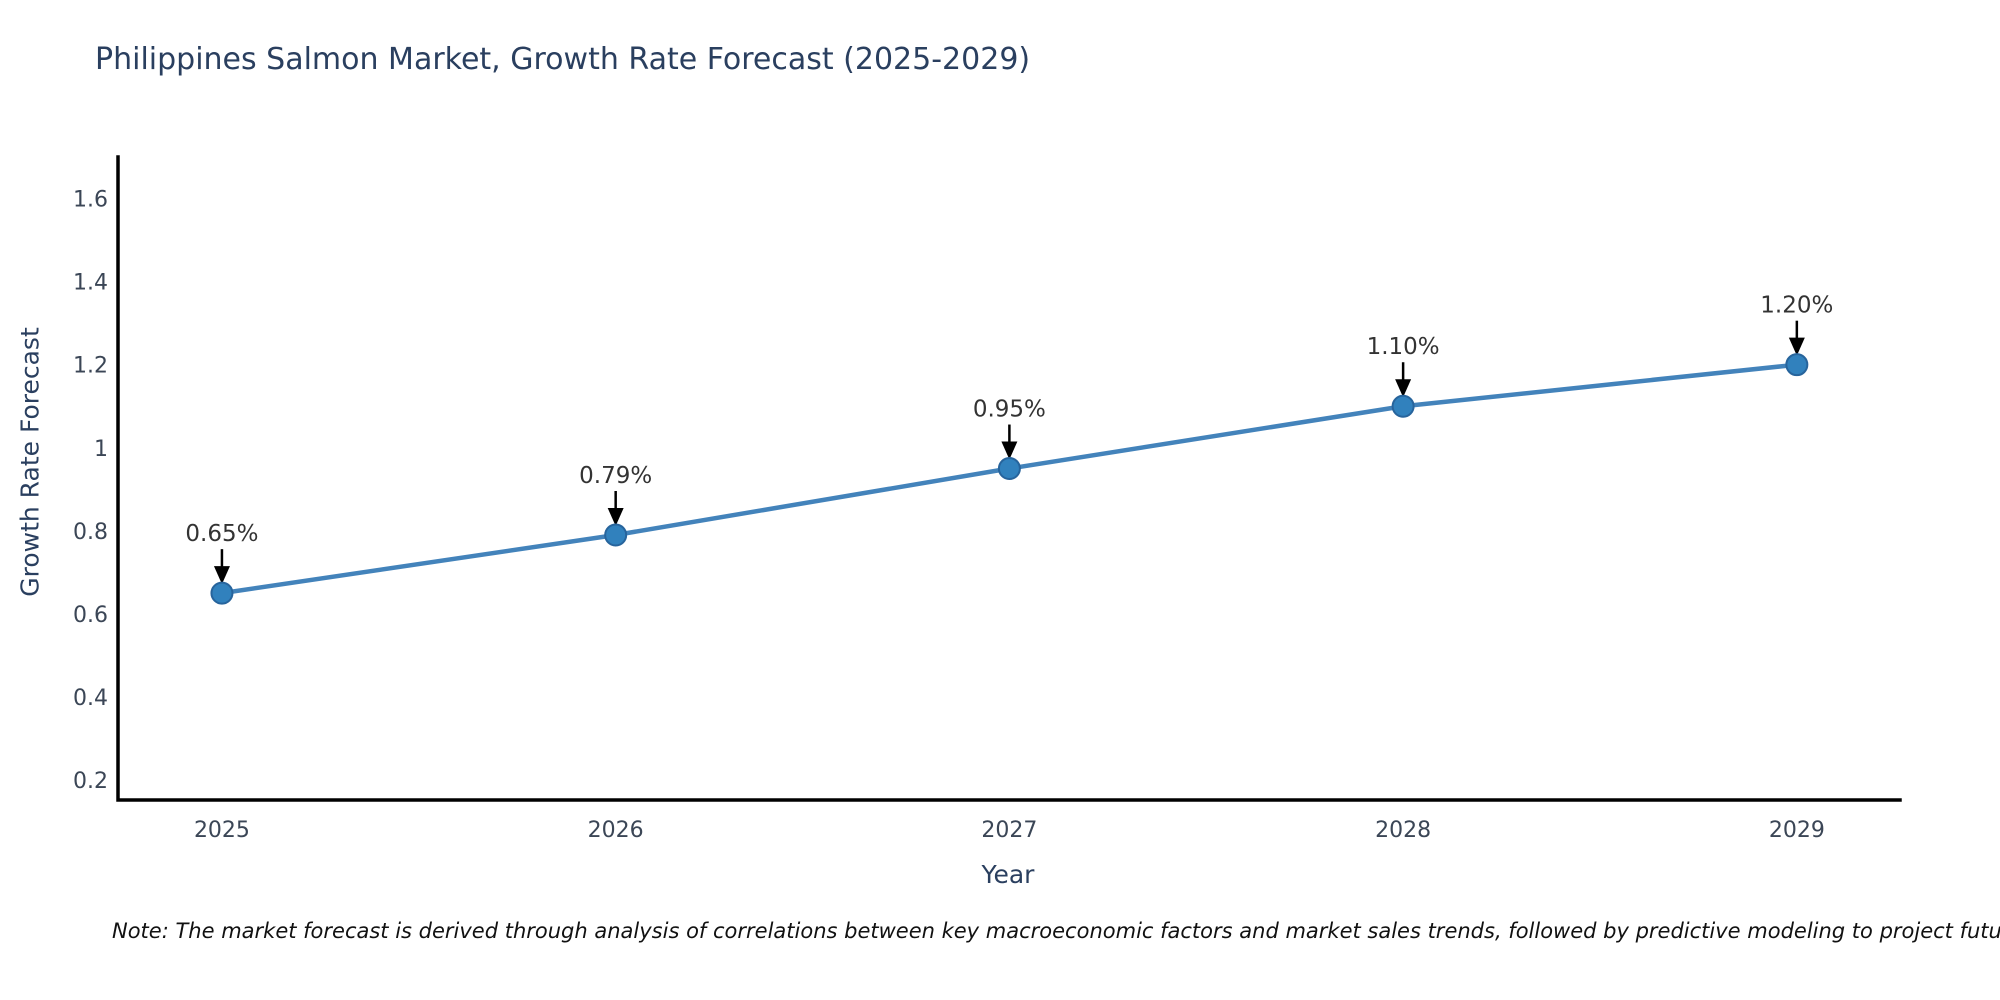  What do you see at coordinates (221, 534) in the screenshot?
I see `annotation-label: 0.65%` at bounding box center [221, 534].